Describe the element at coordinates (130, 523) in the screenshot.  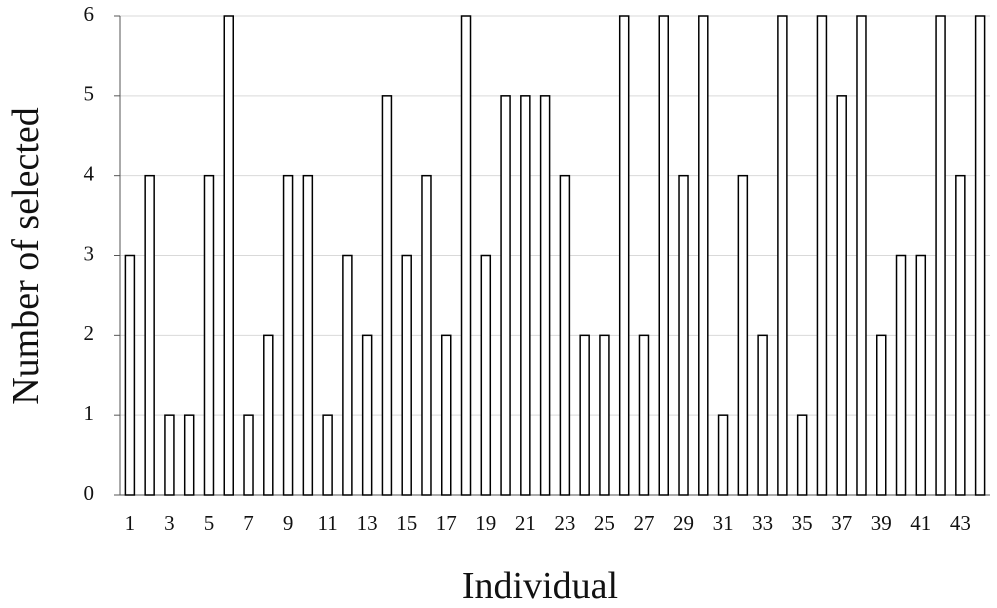
I see `x-tick-label: 1` at that location.